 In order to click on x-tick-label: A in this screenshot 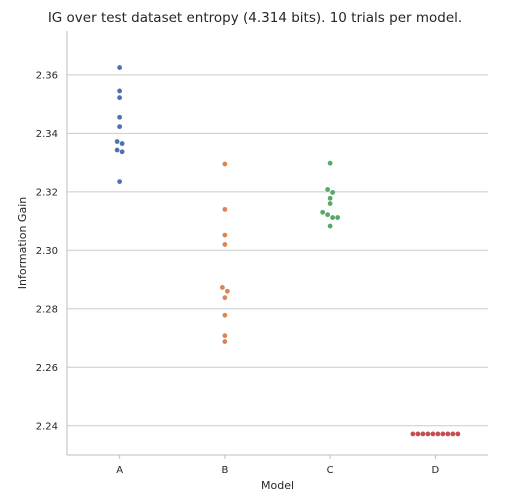, I will do `click(119, 470)`.